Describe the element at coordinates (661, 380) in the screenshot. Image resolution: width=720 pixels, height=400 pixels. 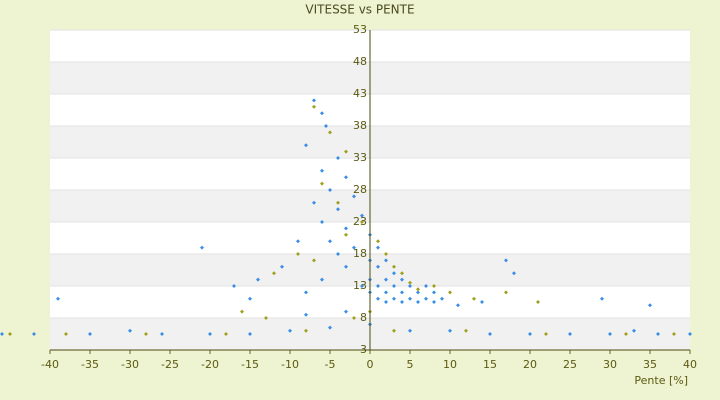
I see `x-axis-label: Pente [%]` at that location.